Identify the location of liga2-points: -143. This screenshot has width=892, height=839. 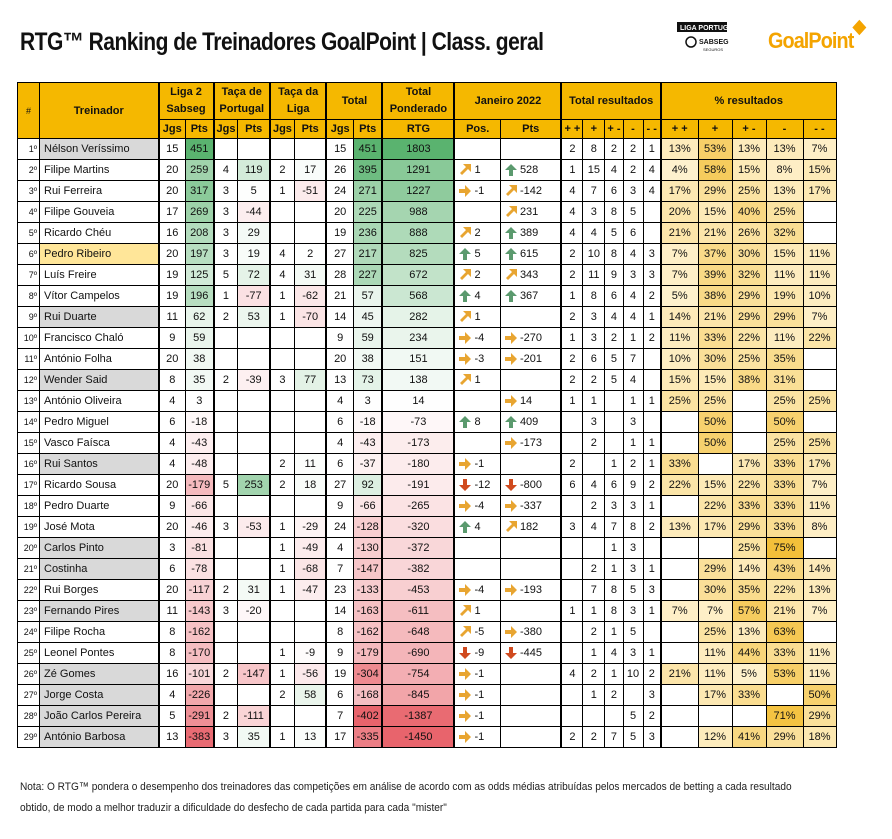
(199, 611).